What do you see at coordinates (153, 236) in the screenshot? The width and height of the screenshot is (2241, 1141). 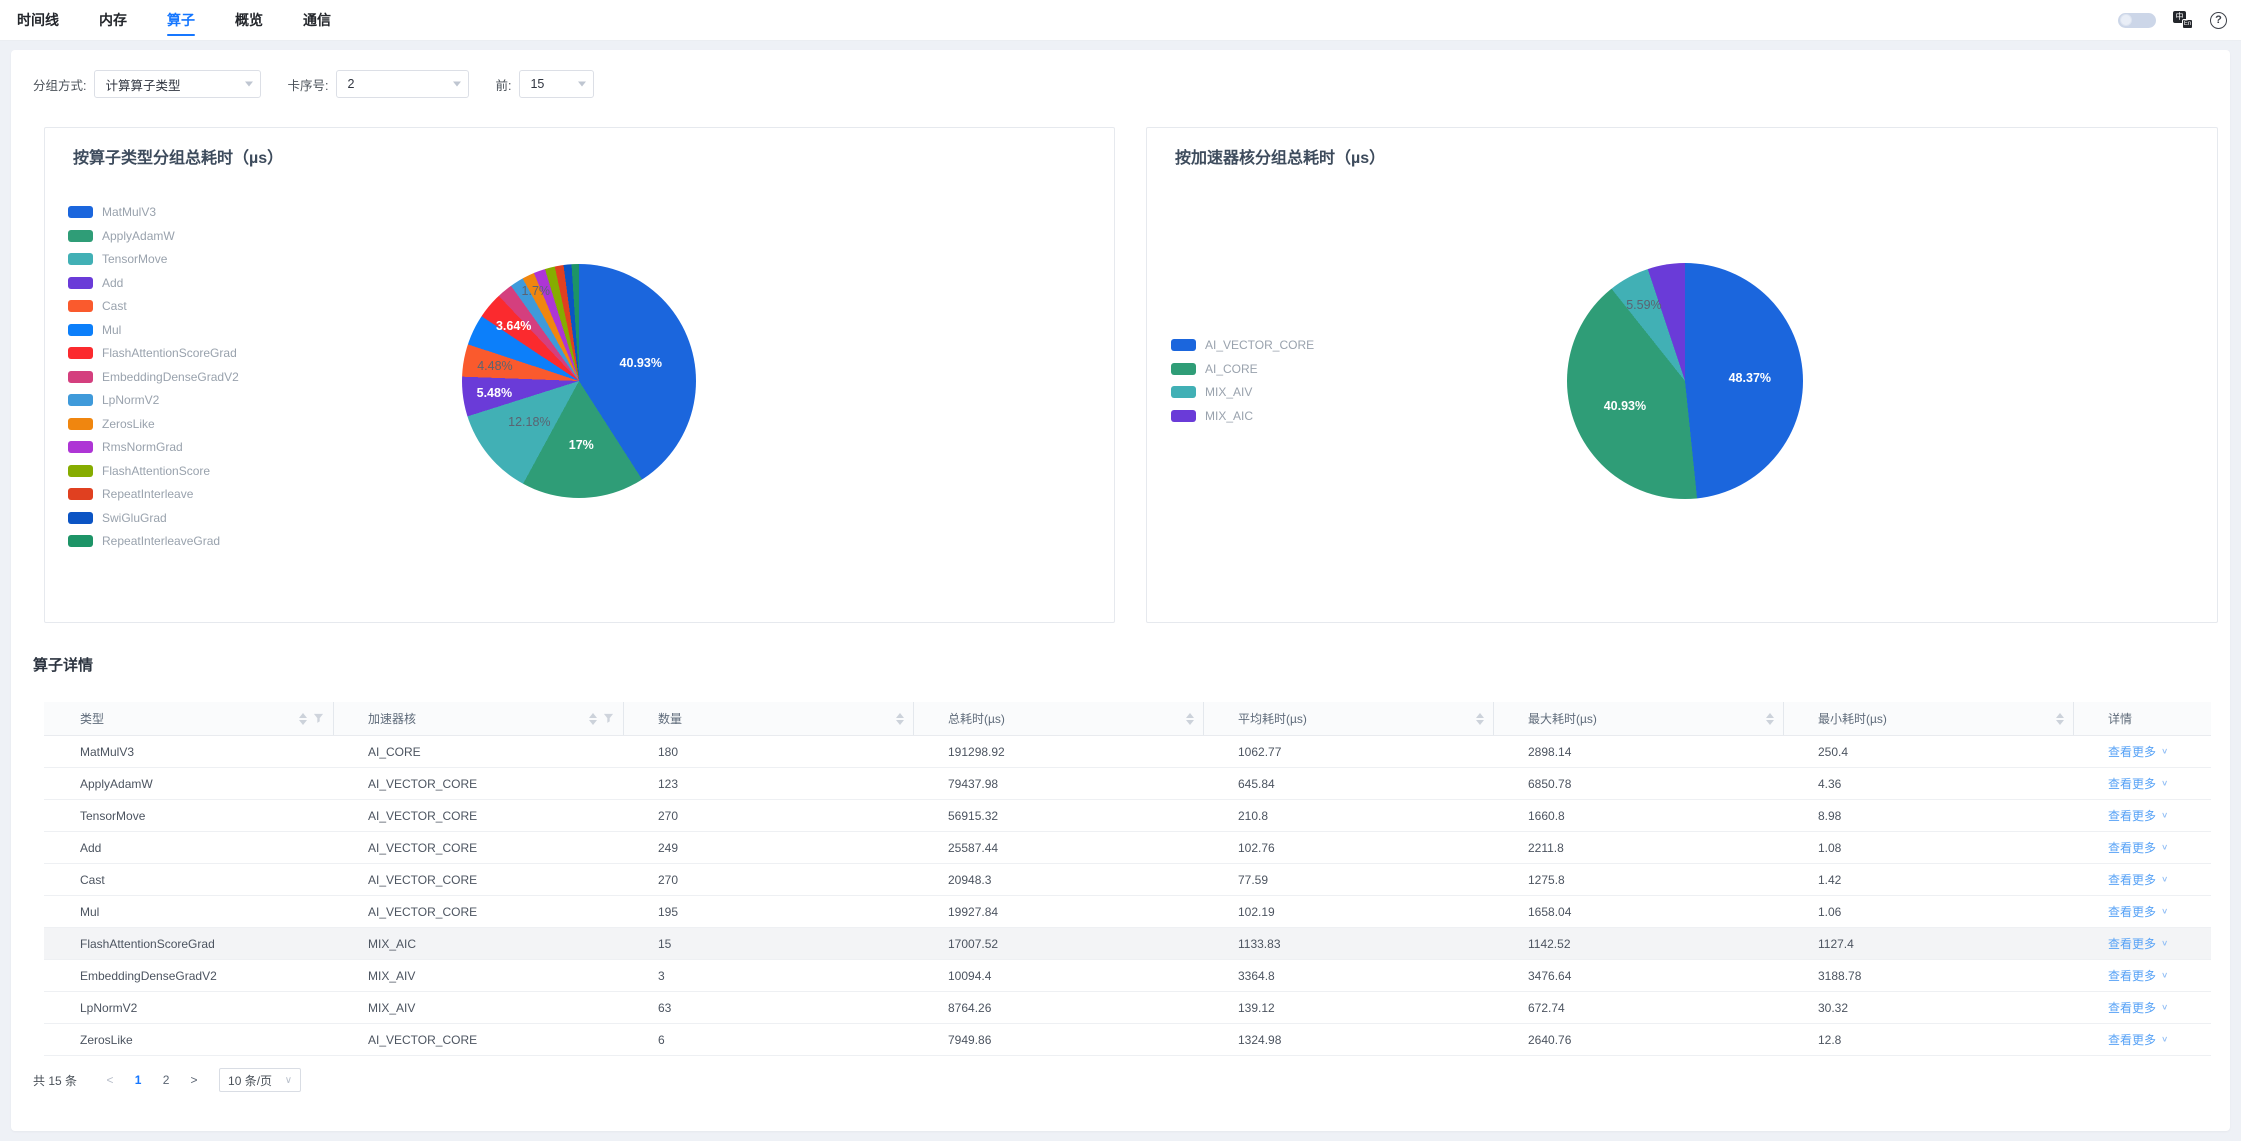 I see `legend-item-ApplyAdamW: ApplyAdamW` at bounding box center [153, 236].